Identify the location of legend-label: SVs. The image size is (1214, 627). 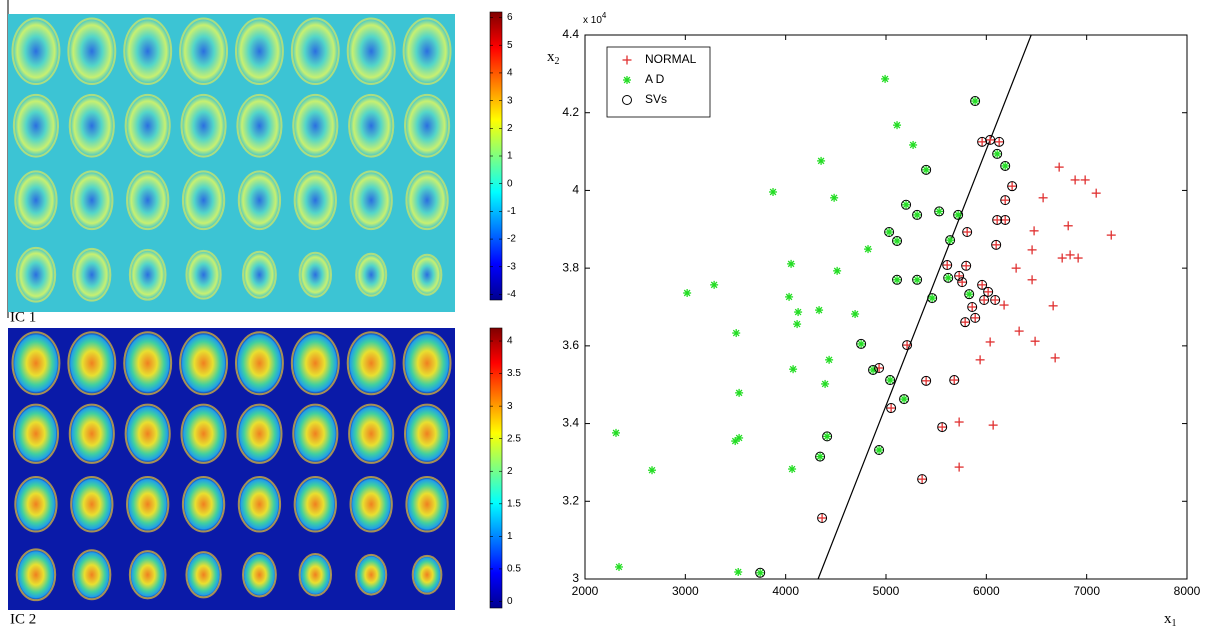
(656, 99).